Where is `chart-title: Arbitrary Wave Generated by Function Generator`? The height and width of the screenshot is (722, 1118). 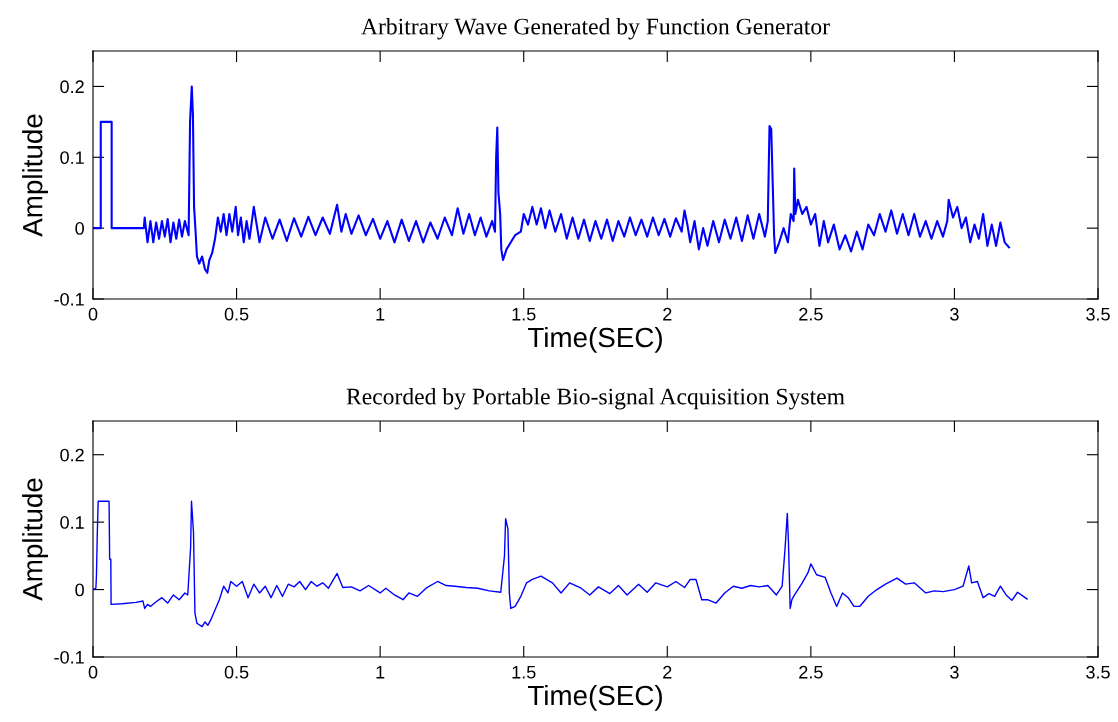 chart-title: Arbitrary Wave Generated by Function Generator is located at coordinates (595, 28).